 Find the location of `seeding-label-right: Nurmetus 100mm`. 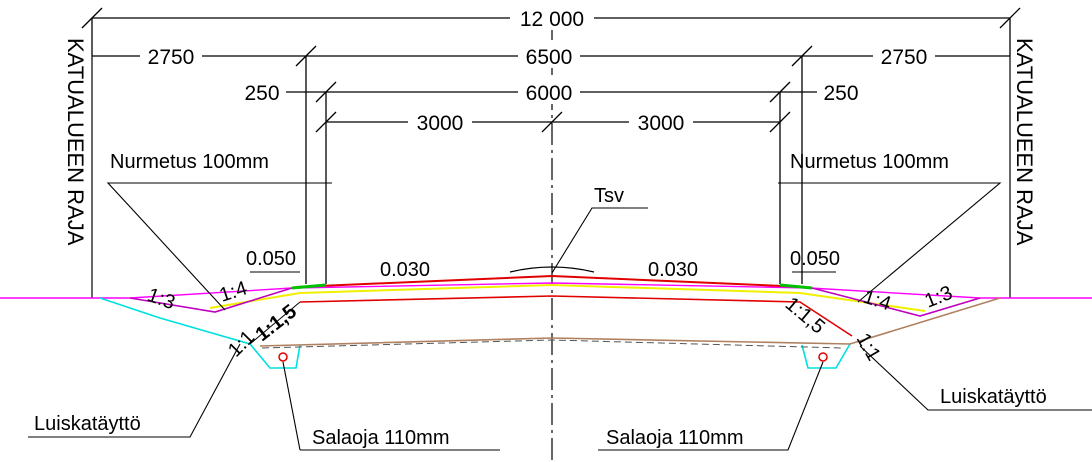

seeding-label-right: Nurmetus 100mm is located at coordinates (869, 162).